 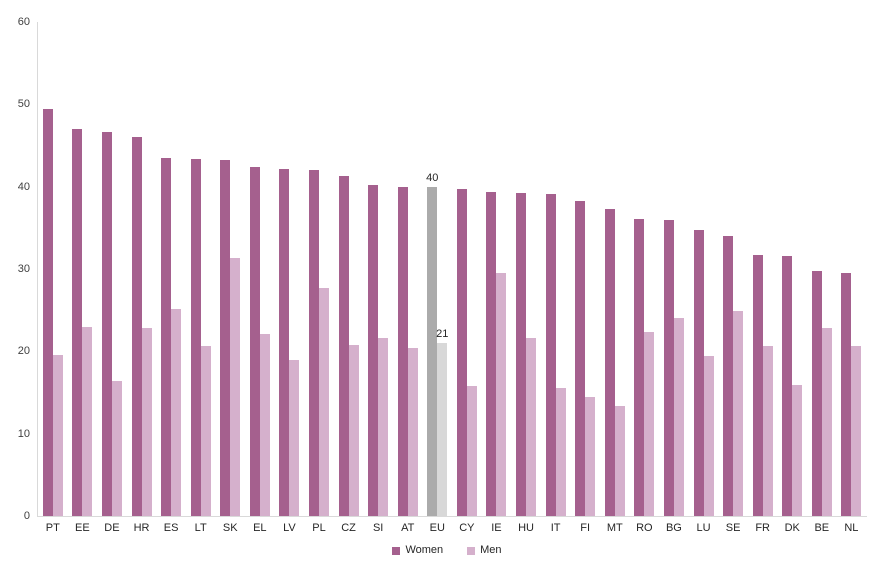 What do you see at coordinates (373, 350) in the screenshot?
I see `bar-women-si` at bounding box center [373, 350].